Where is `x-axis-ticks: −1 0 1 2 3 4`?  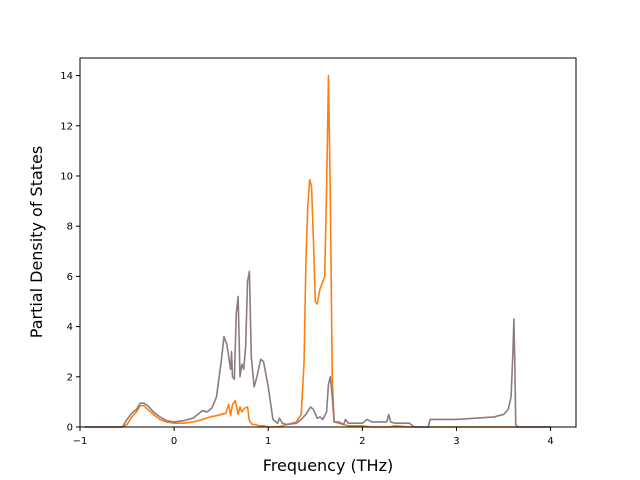 x-axis-ticks: −1 0 1 2 3 4 is located at coordinates (313, 437).